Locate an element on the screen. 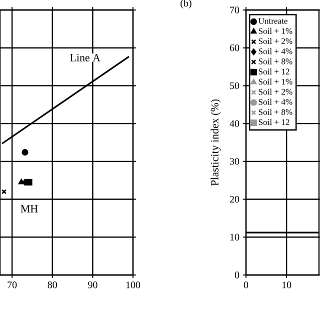 This screenshot has width=320, height=320. y-tick-label: 30 is located at coordinates (235, 161).